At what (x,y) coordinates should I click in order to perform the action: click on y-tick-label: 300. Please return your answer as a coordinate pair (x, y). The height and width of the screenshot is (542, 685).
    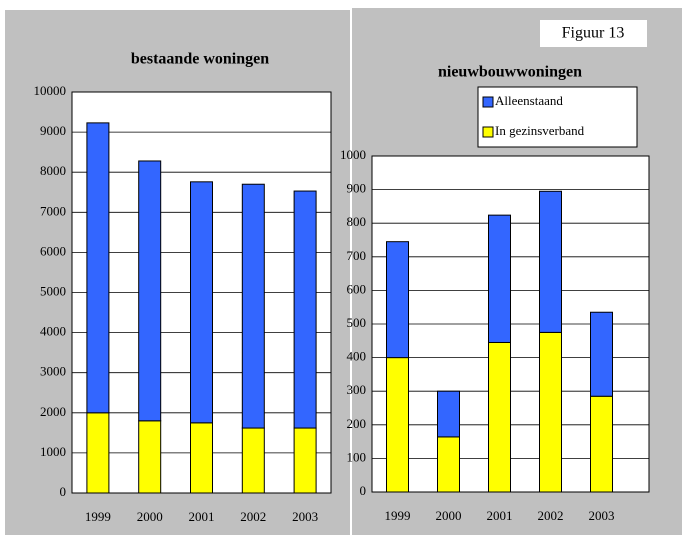
    Looking at the image, I should click on (357, 389).